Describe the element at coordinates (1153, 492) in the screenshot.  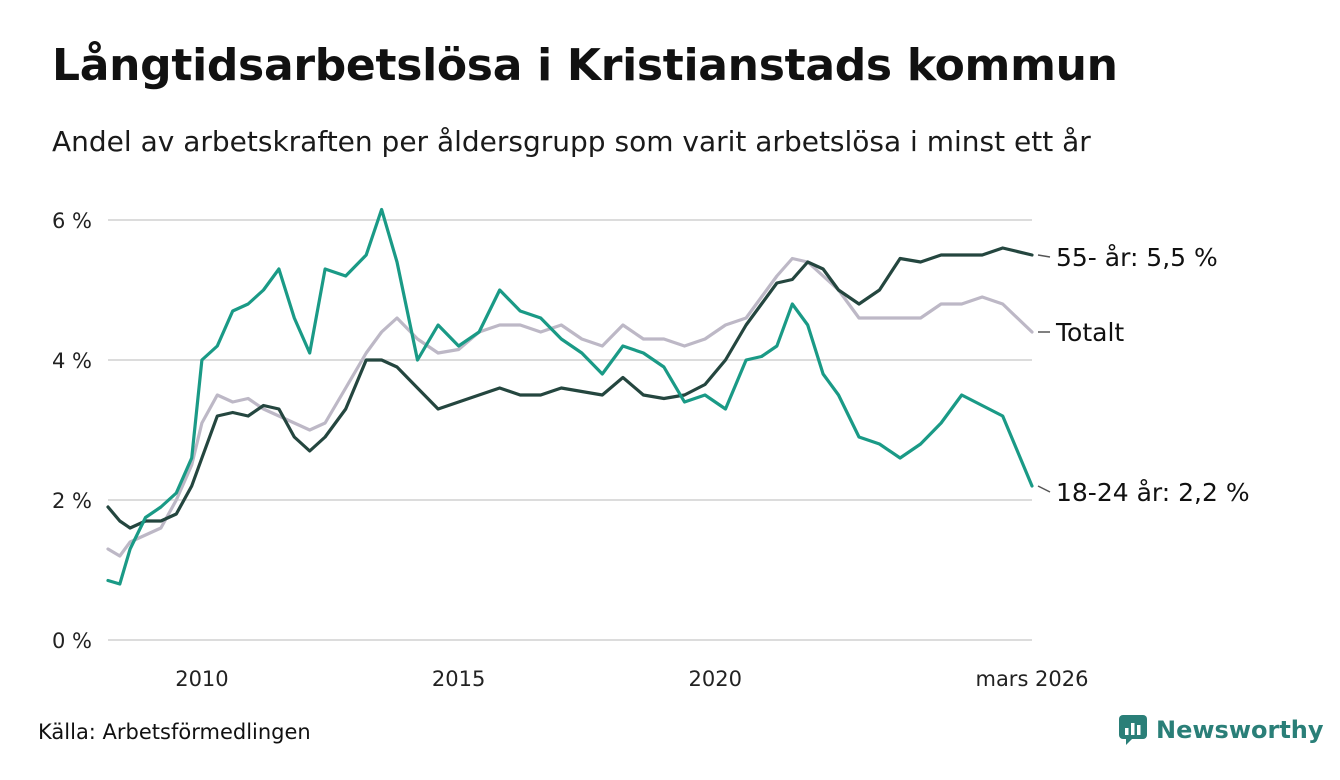
I see `end-label-youth: 18-24 år: 2,2 %` at that location.